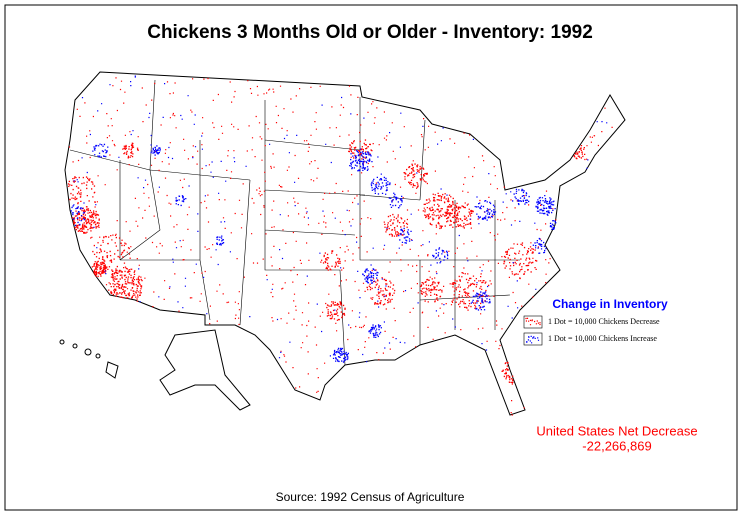  What do you see at coordinates (205, 370) in the screenshot?
I see `alaska-outline` at bounding box center [205, 370].